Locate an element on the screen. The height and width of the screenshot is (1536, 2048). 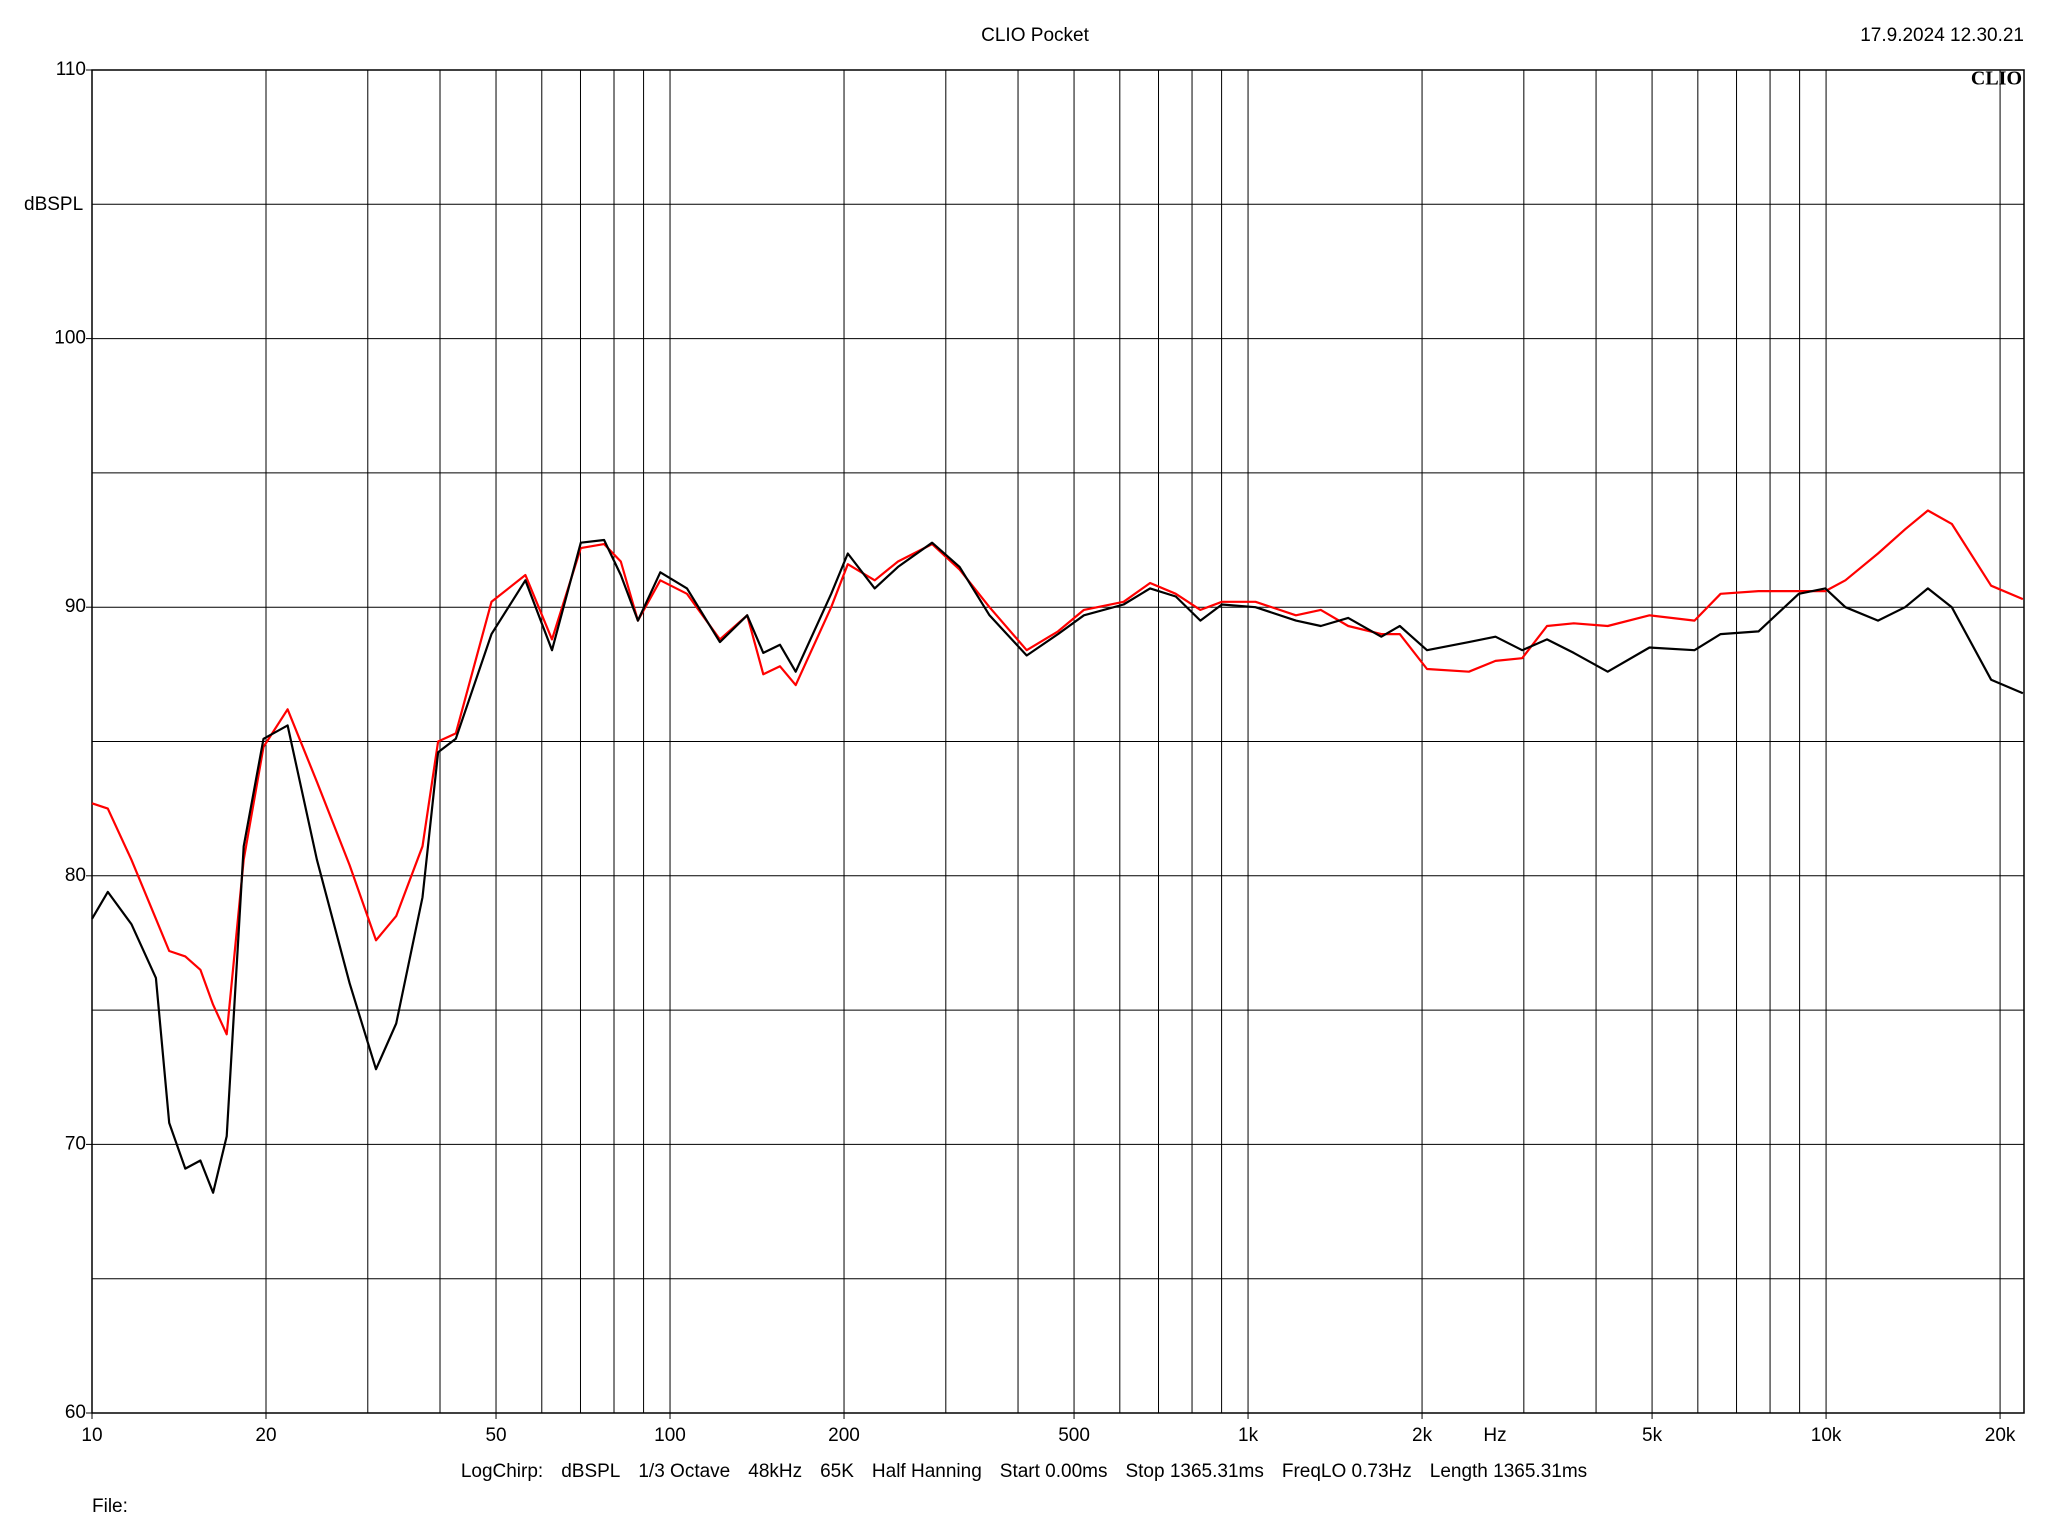
y-axis-label: dBSPL is located at coordinates (53, 204).